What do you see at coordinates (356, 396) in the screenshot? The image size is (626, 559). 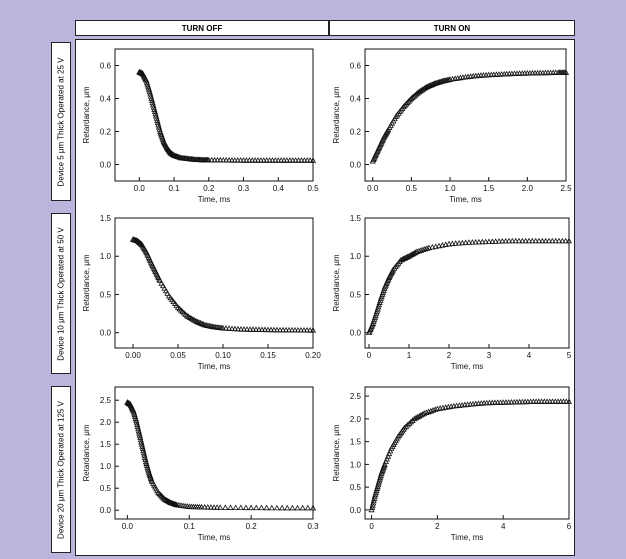 I see `y-tick-label: 2.5` at bounding box center [356, 396].